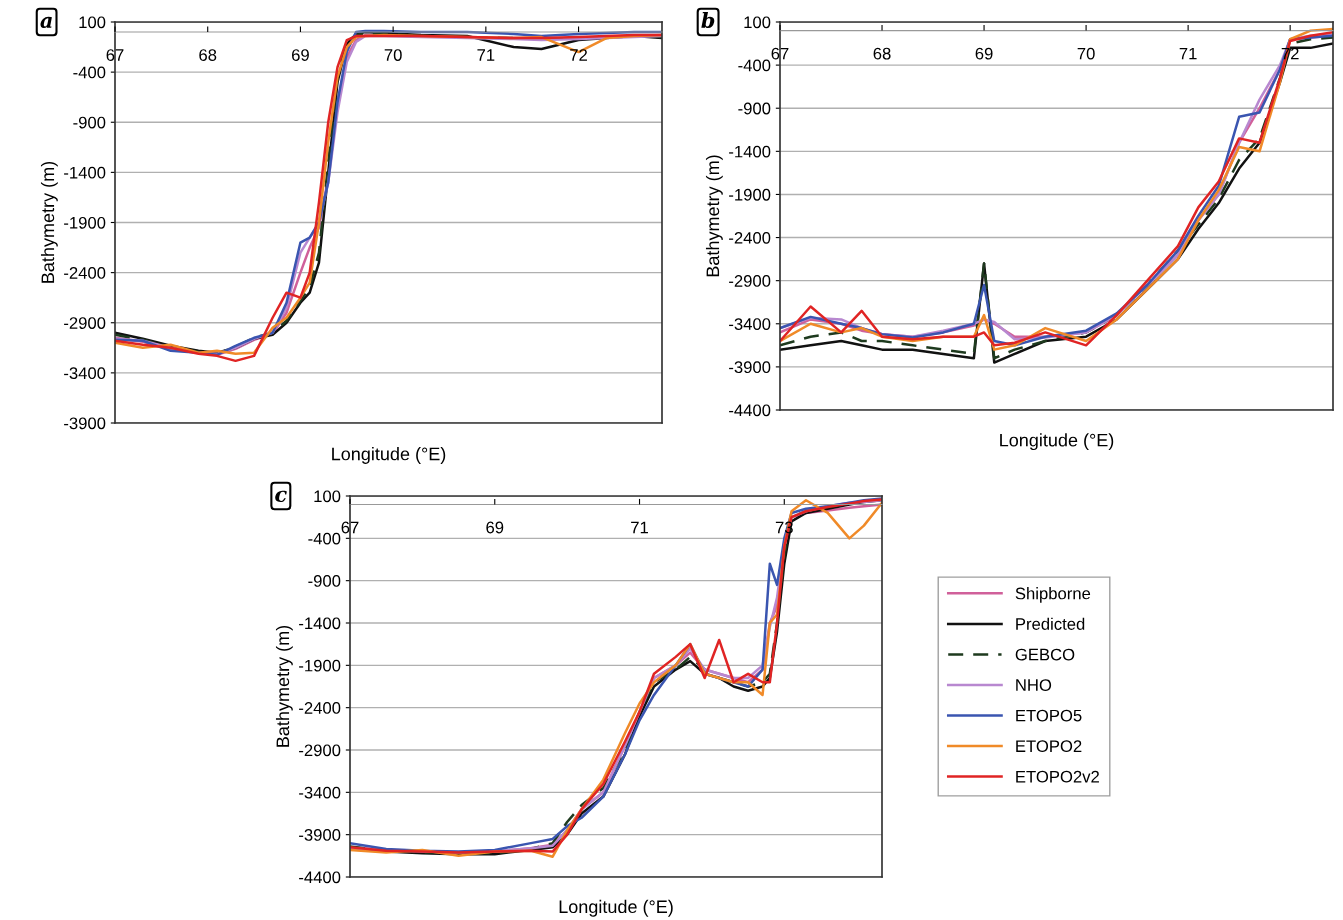  Describe the element at coordinates (1050, 623) in the screenshot. I see `legend-label: Predicted` at that location.